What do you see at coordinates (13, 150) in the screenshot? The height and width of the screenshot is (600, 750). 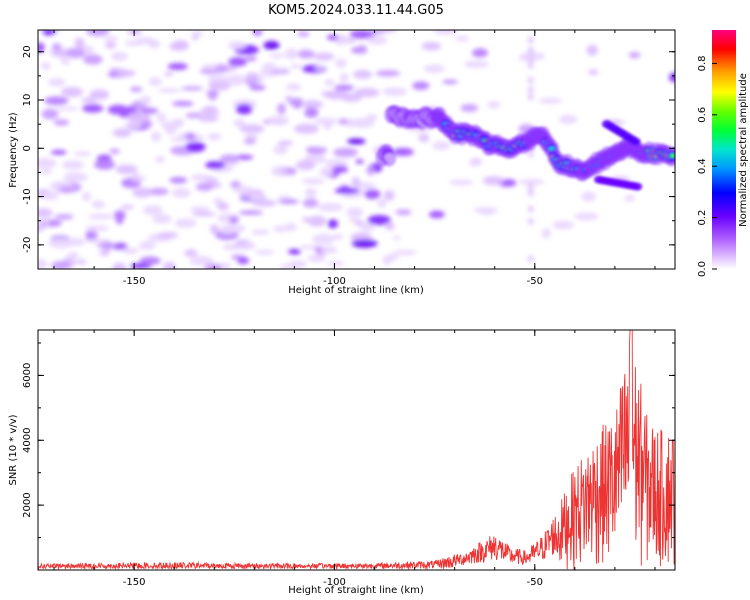 I see `spectrogram-ylabel: Frequency (Hz)` at bounding box center [13, 150].